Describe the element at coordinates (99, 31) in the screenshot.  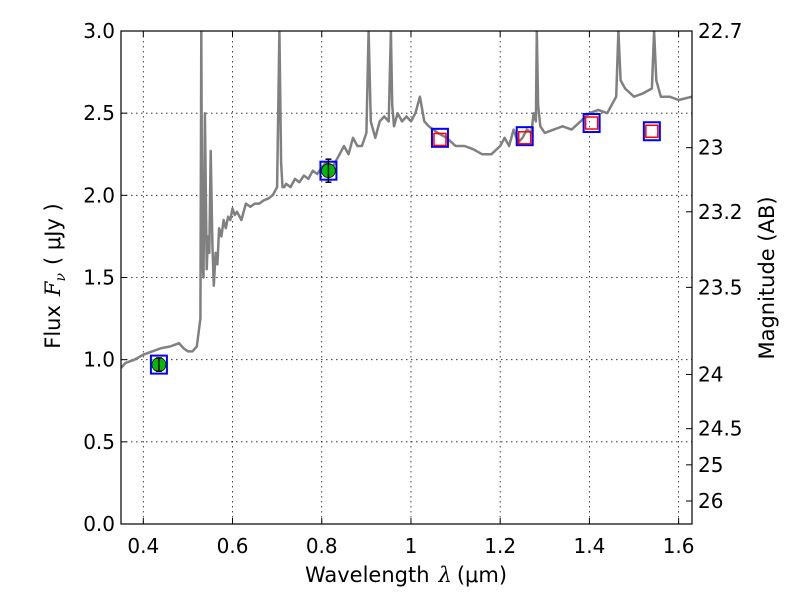
I see `y-tick-label: 3.0` at that location.